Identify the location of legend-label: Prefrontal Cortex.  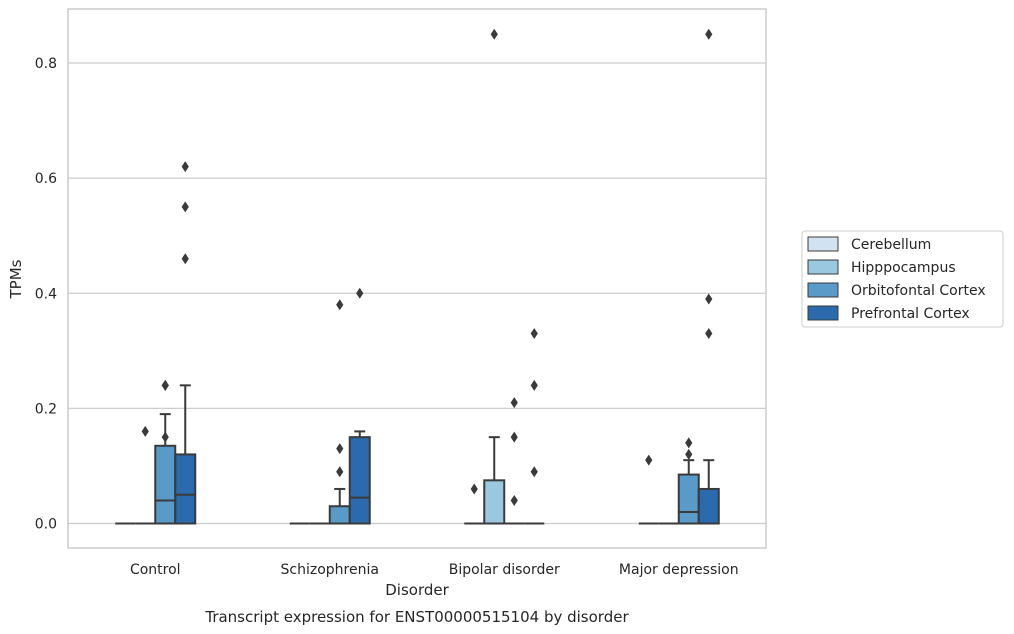
(910, 314).